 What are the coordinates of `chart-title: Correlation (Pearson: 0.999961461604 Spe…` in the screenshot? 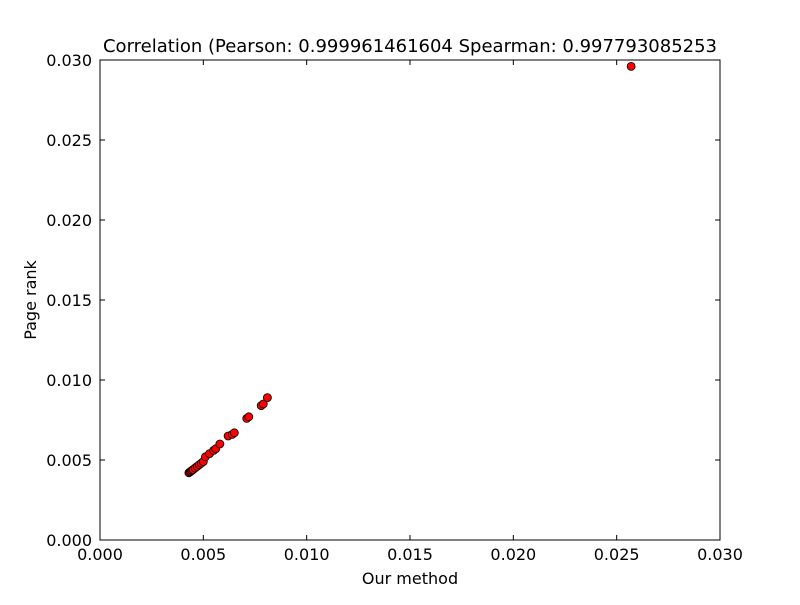 It's located at (410, 46).